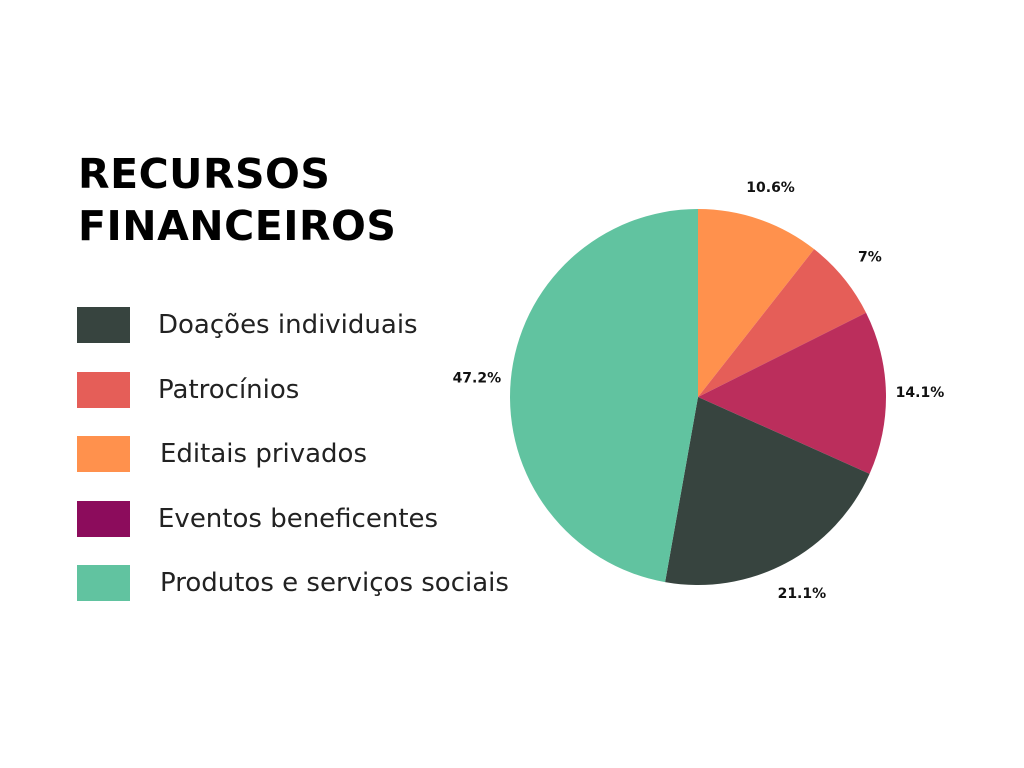 The image size is (1024, 768). What do you see at coordinates (767, 491) in the screenshot?
I see `slice-doacoes-individuais` at bounding box center [767, 491].